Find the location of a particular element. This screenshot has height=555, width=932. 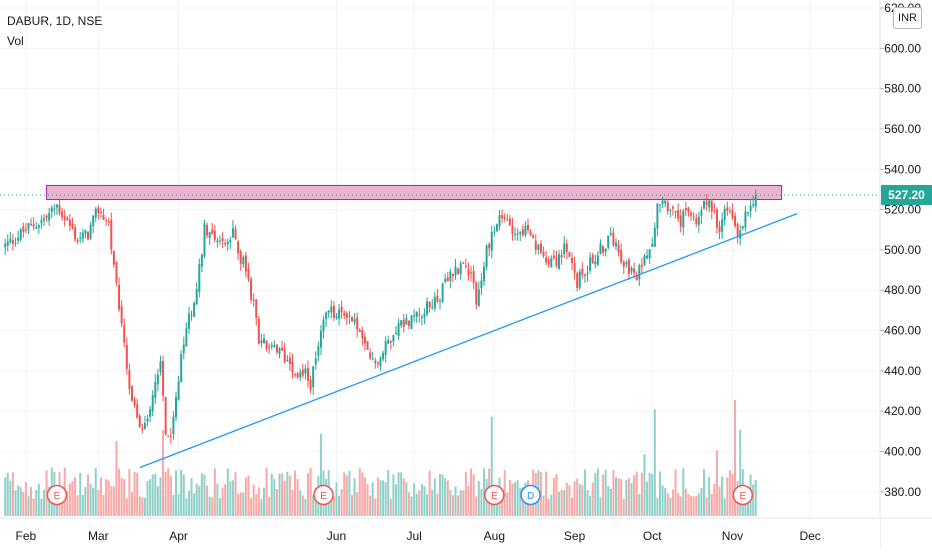

time-tick-label: Sep is located at coordinates (575, 536).